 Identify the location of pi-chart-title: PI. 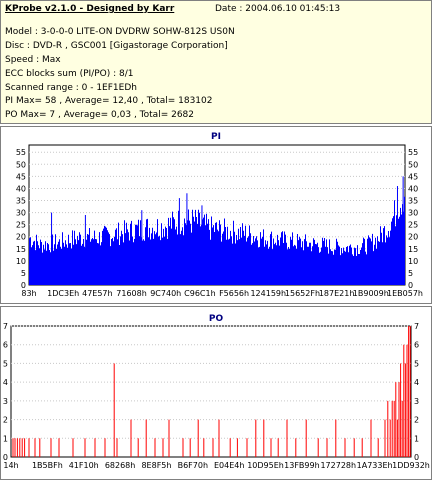
(216, 137).